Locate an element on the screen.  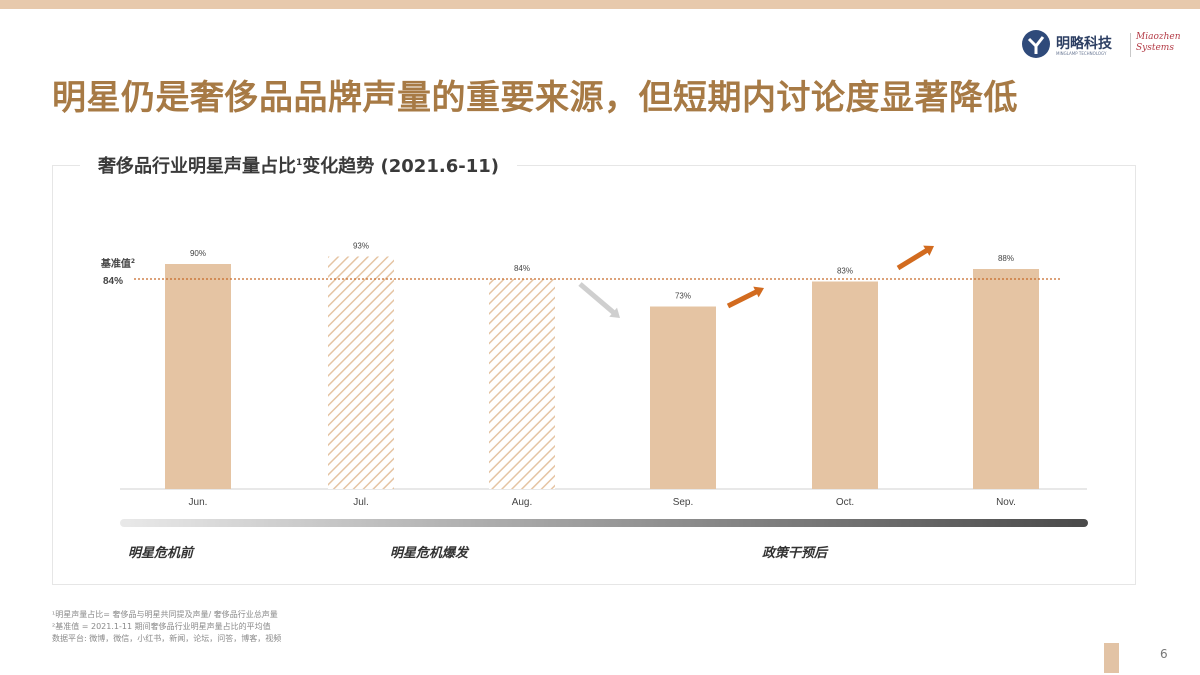
phase-label-post-policy: 政策干预后 is located at coordinates (795, 553).